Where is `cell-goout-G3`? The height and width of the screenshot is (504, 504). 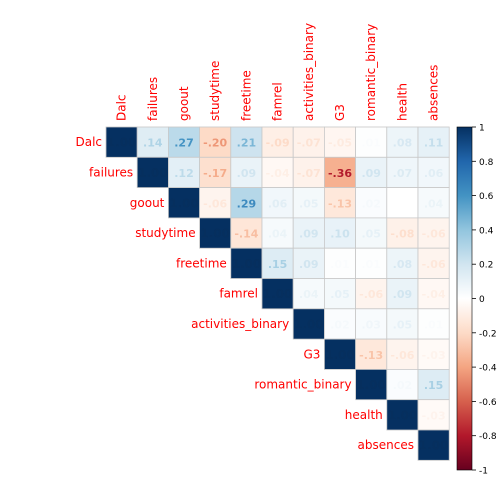 cell-goout-G3 is located at coordinates (339, 203).